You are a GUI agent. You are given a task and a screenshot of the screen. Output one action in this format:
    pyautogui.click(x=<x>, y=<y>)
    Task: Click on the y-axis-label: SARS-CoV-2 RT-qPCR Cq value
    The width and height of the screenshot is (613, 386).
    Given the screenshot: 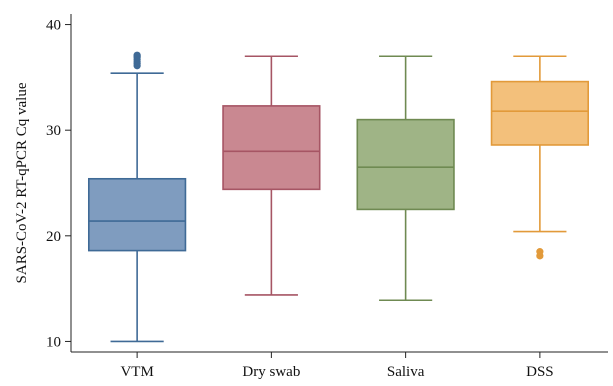 What is the action you would take?
    pyautogui.click(x=22, y=182)
    